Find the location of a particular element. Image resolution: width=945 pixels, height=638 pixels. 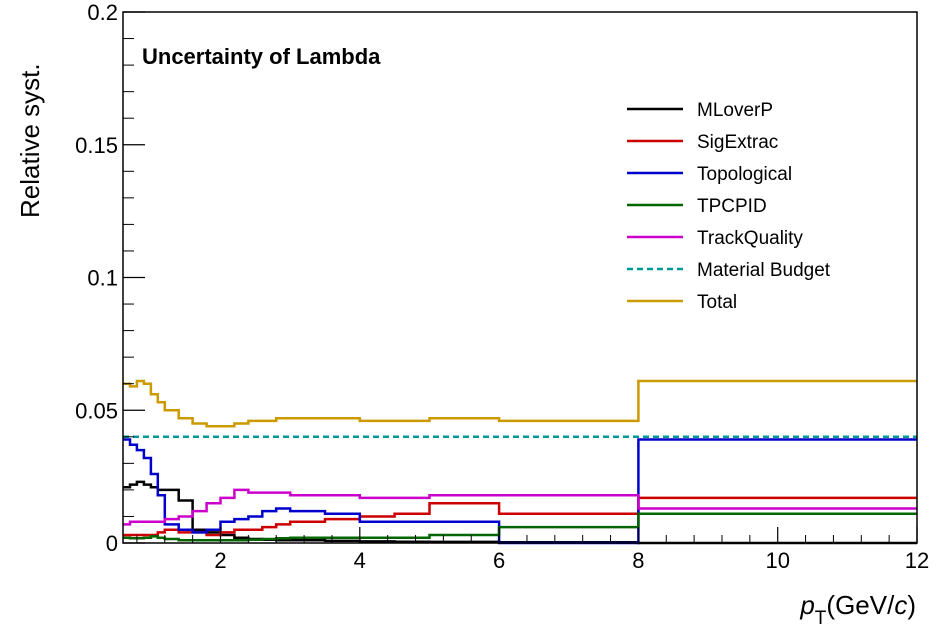

chart-title: Uncertainty of Lambda is located at coordinates (261, 56).